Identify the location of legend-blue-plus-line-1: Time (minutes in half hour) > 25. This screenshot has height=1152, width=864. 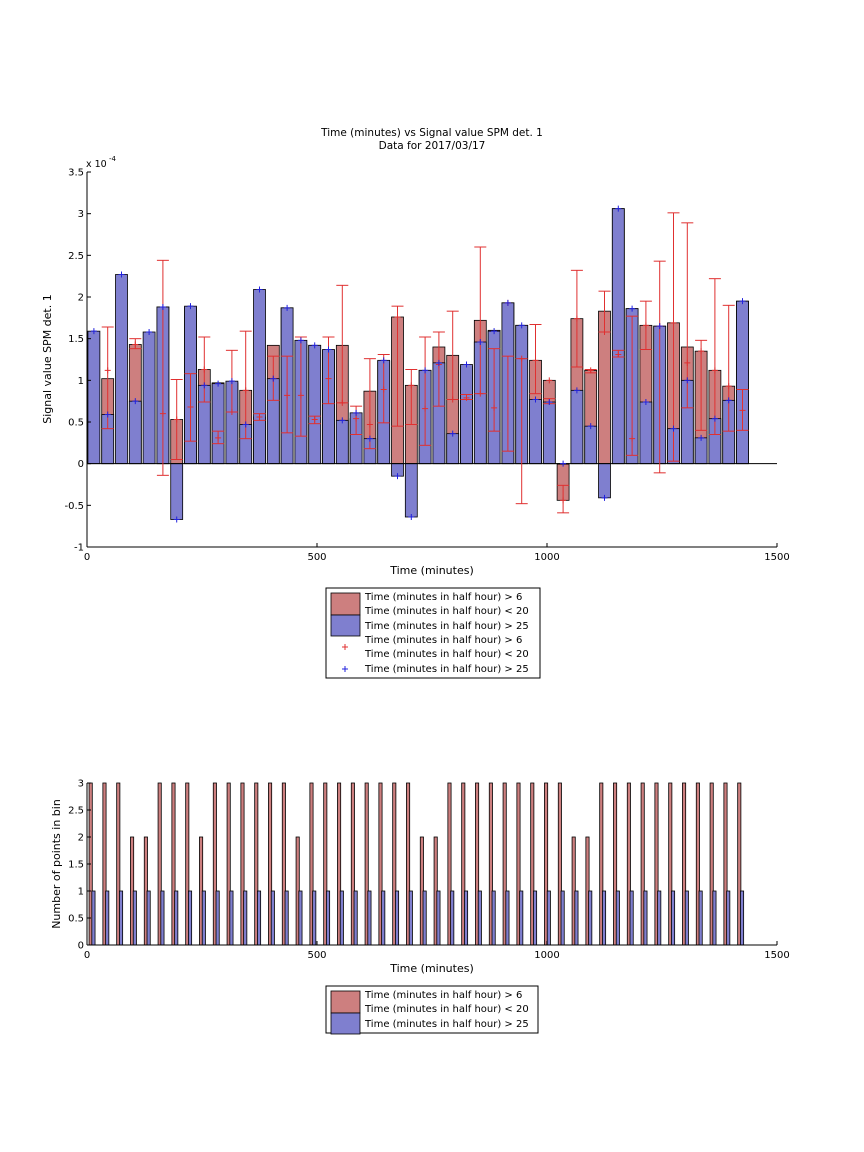
(446, 669).